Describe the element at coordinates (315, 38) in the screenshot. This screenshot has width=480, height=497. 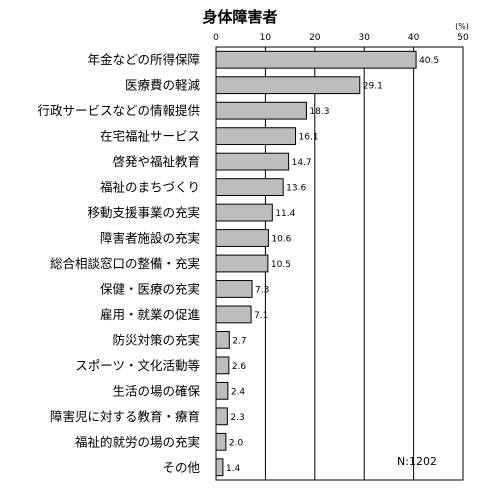
I see `x-tick-label: 20` at that location.